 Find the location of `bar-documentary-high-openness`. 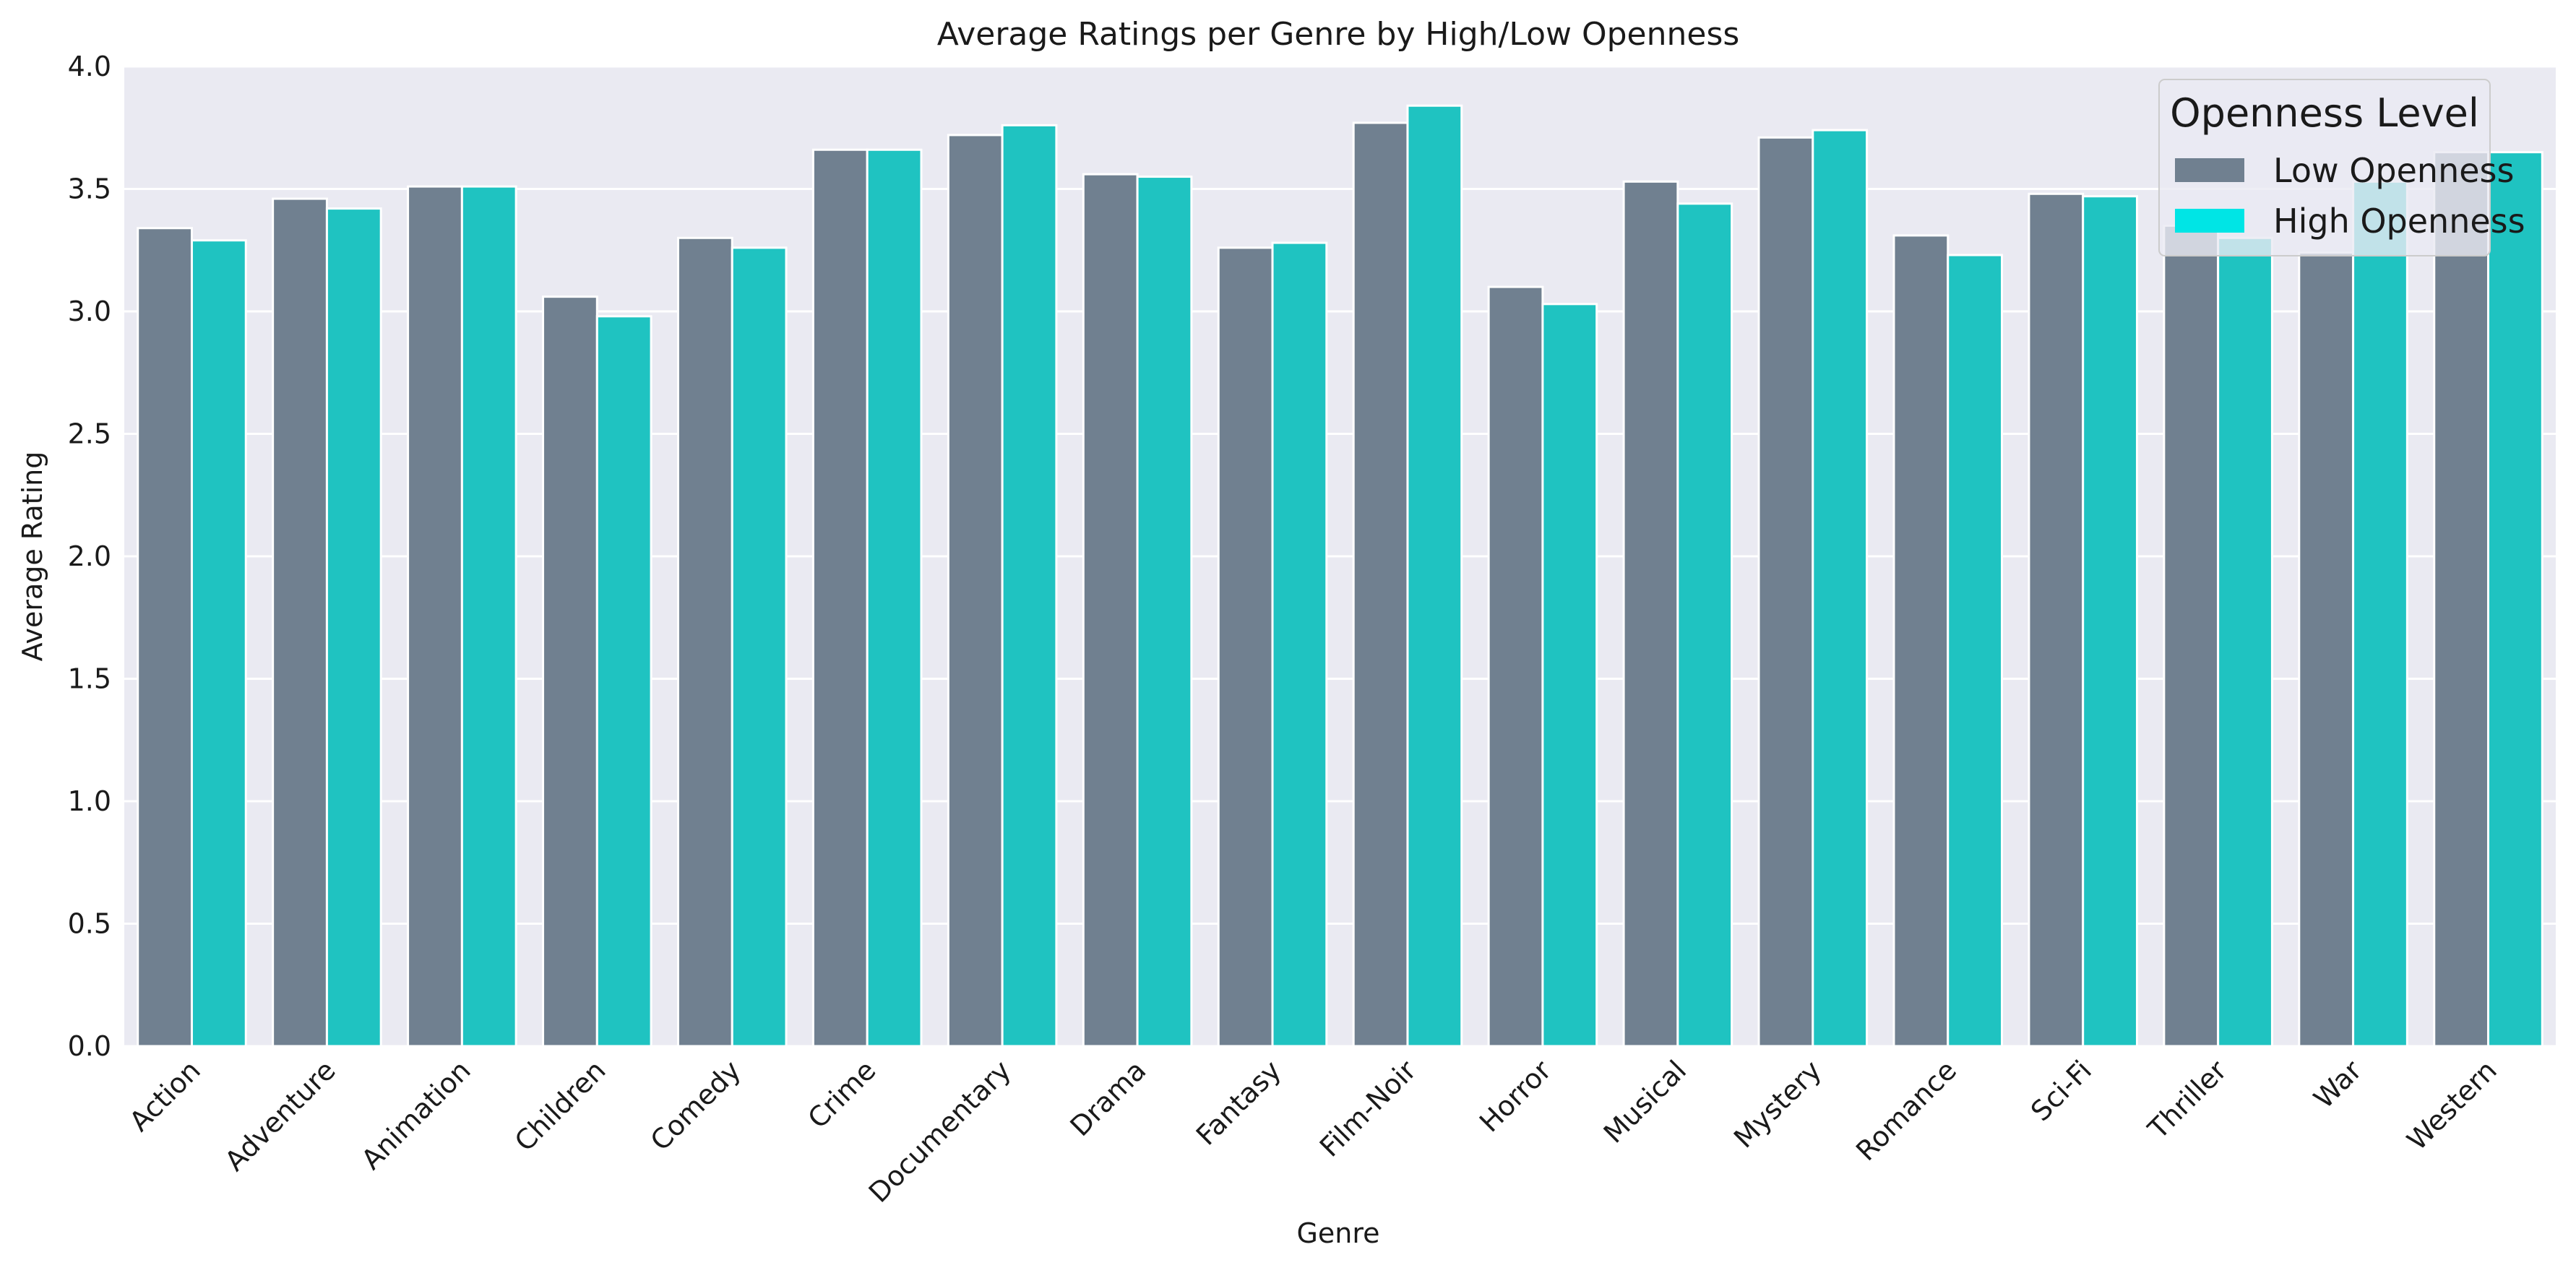

bar-documentary-high-openness is located at coordinates (1029, 586).